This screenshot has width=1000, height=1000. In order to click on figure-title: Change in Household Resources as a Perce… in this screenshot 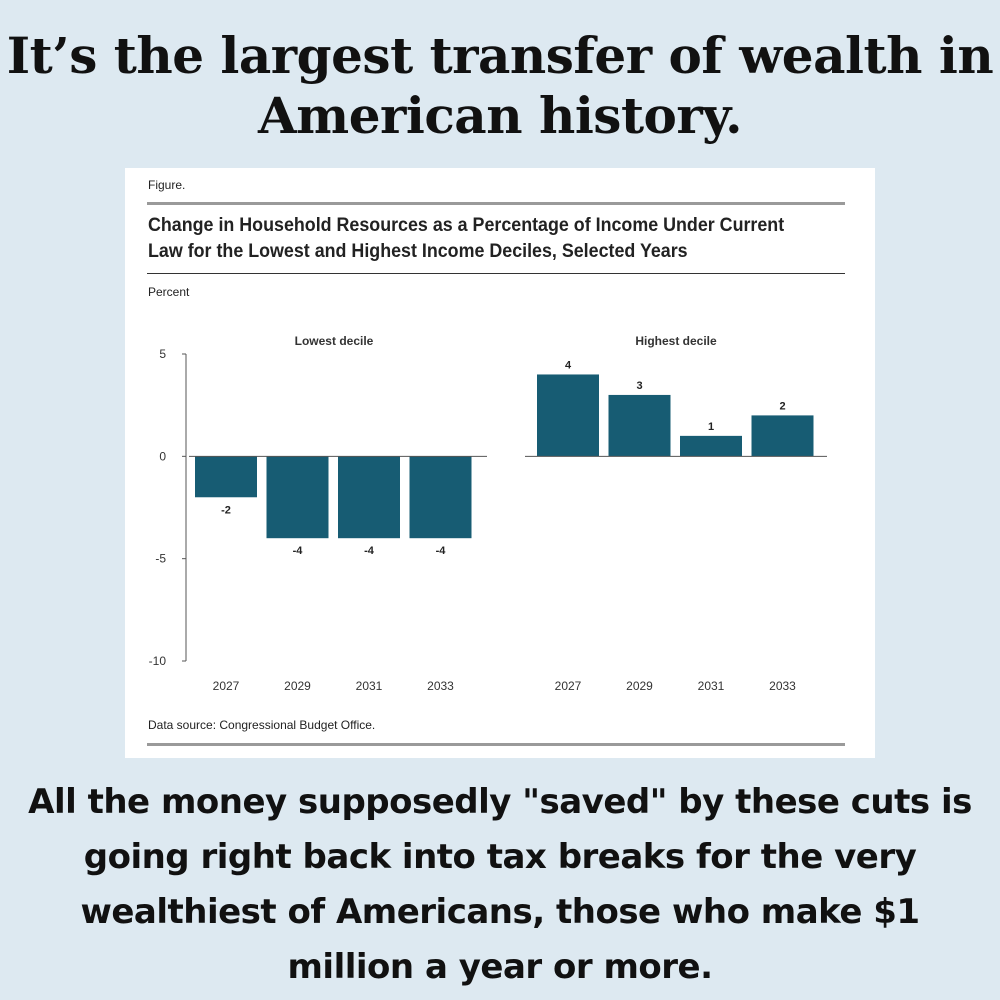, I will do `click(466, 238)`.